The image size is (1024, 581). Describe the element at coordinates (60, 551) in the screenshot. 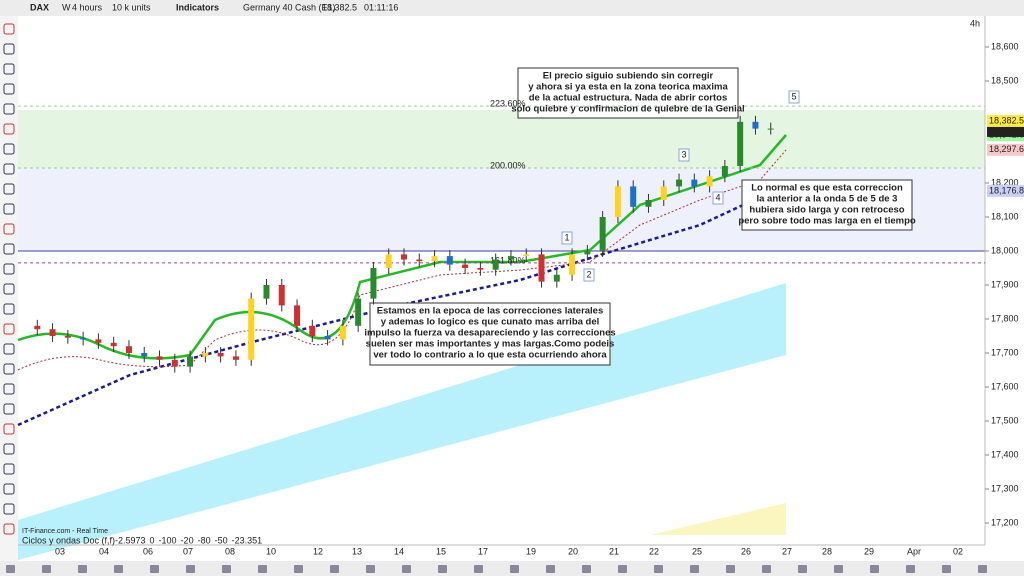

I see `time-label: 03` at that location.